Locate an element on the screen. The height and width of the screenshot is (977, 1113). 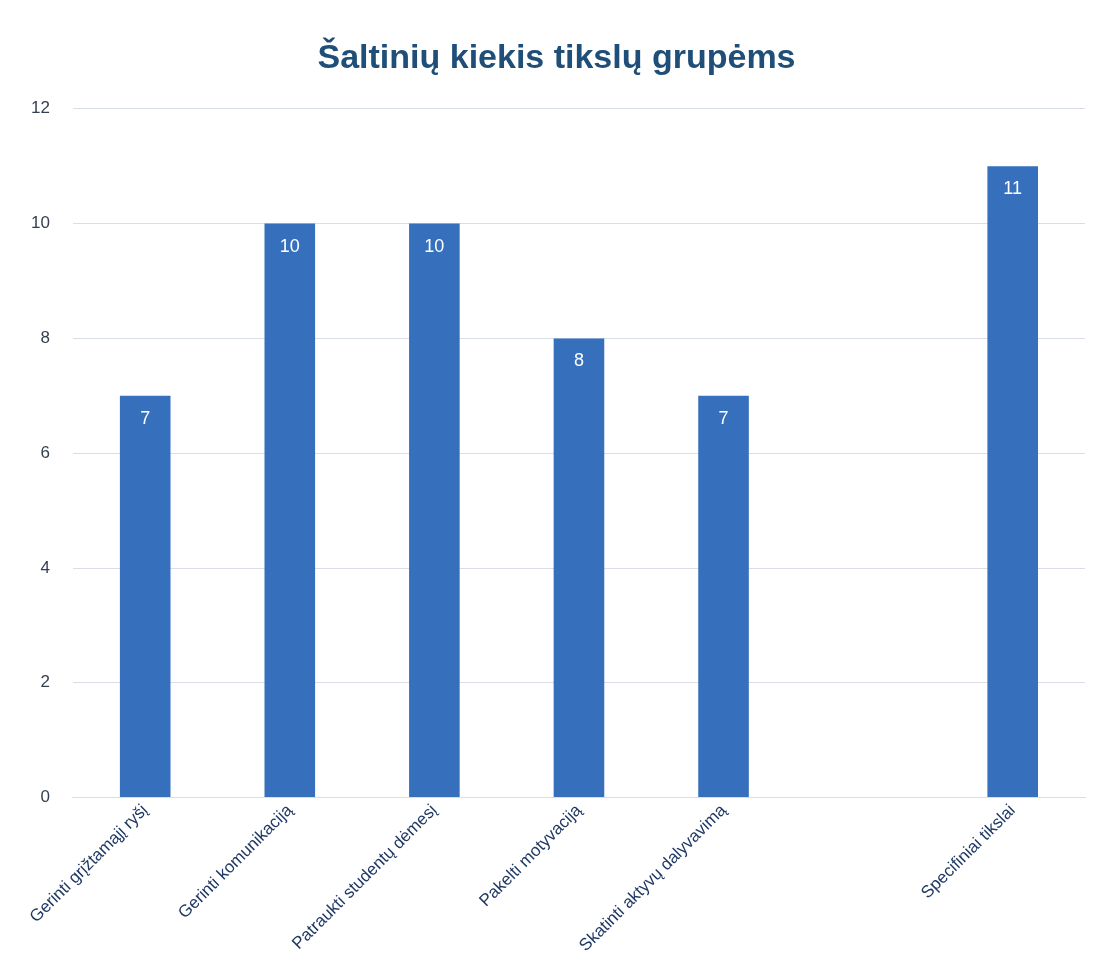
y-tick-label: 8 is located at coordinates (45, 338).